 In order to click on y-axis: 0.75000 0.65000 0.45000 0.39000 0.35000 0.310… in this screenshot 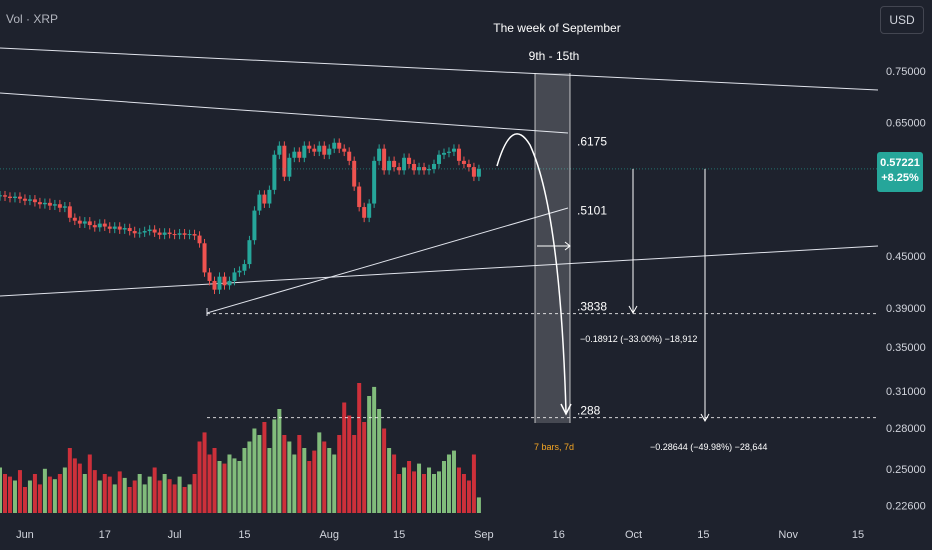, I will do `click(906, 289)`.